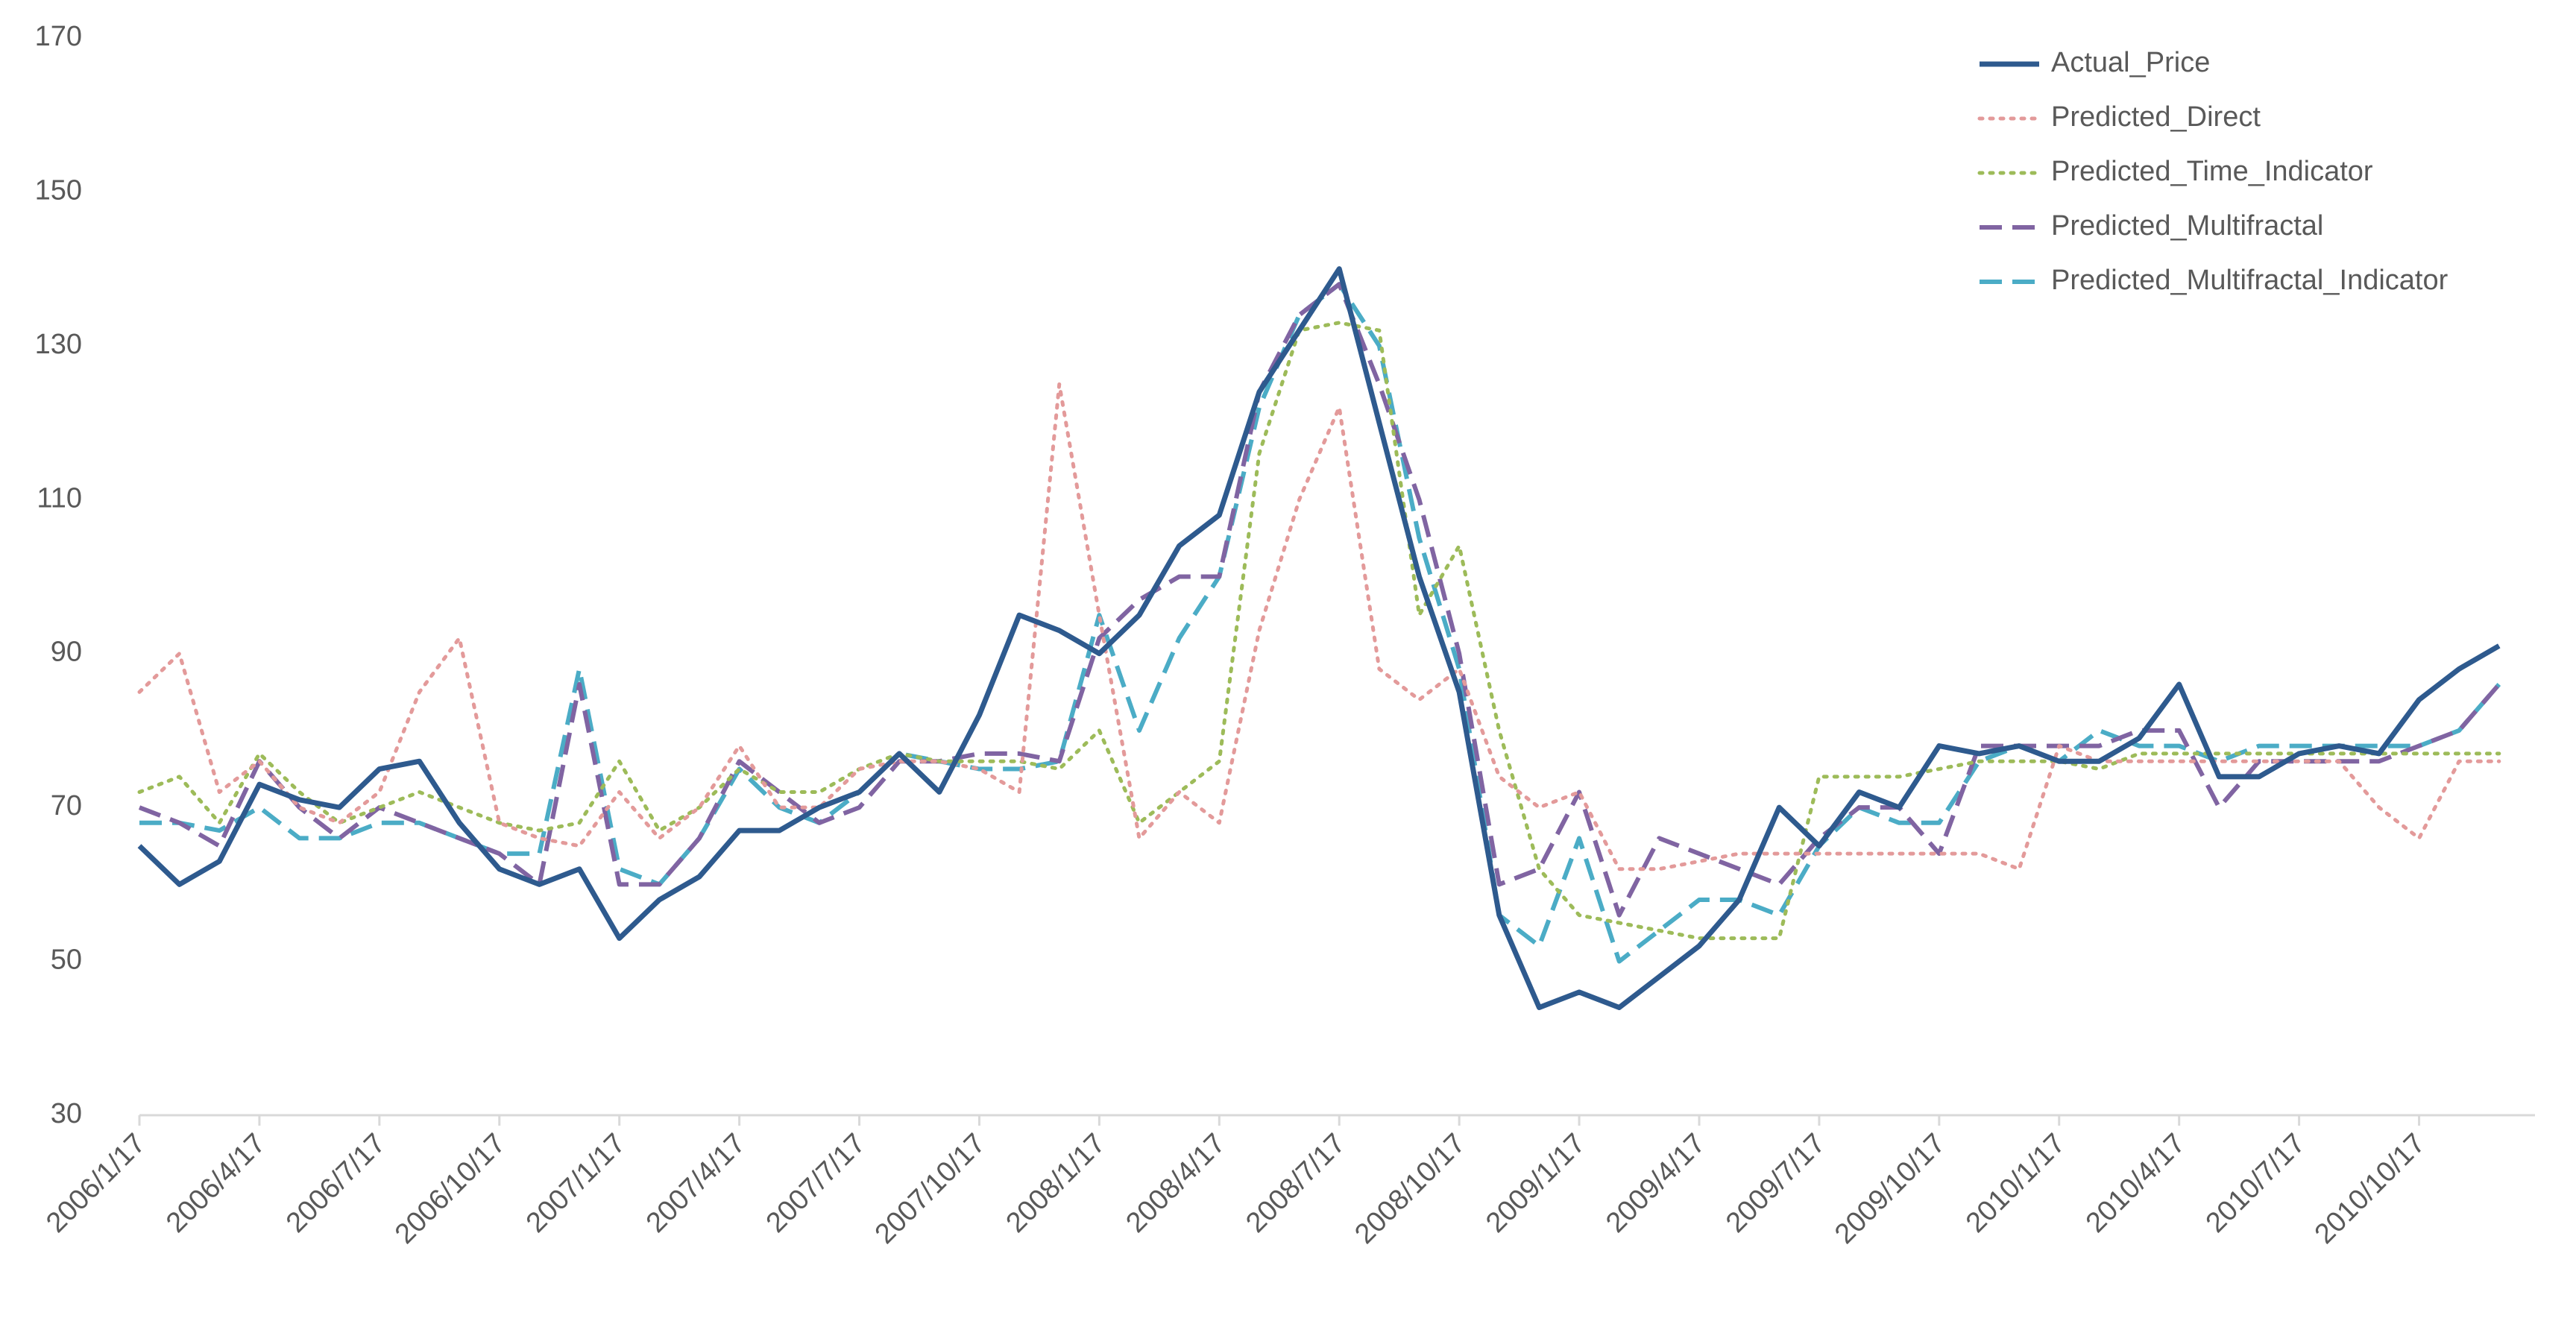 This screenshot has width=2576, height=1318. What do you see at coordinates (2156, 117) in the screenshot?
I see `legend-label: Predicted_Direct` at bounding box center [2156, 117].